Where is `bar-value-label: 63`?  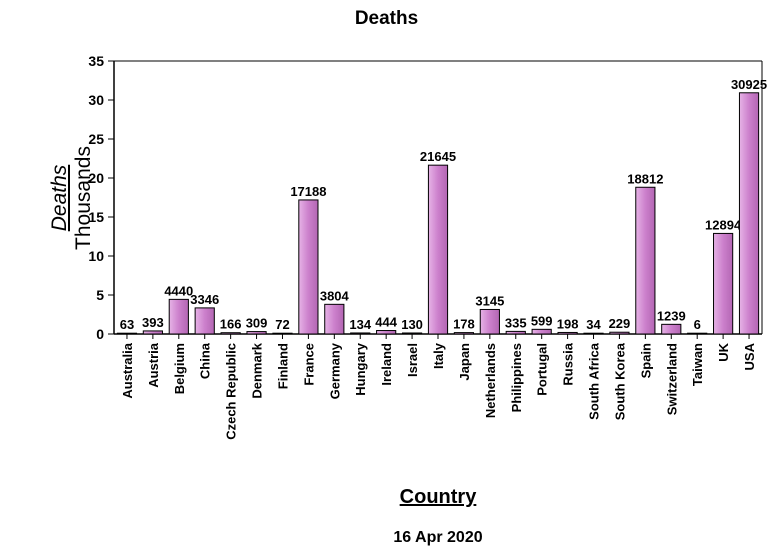 bar-value-label: 63 is located at coordinates (127, 324).